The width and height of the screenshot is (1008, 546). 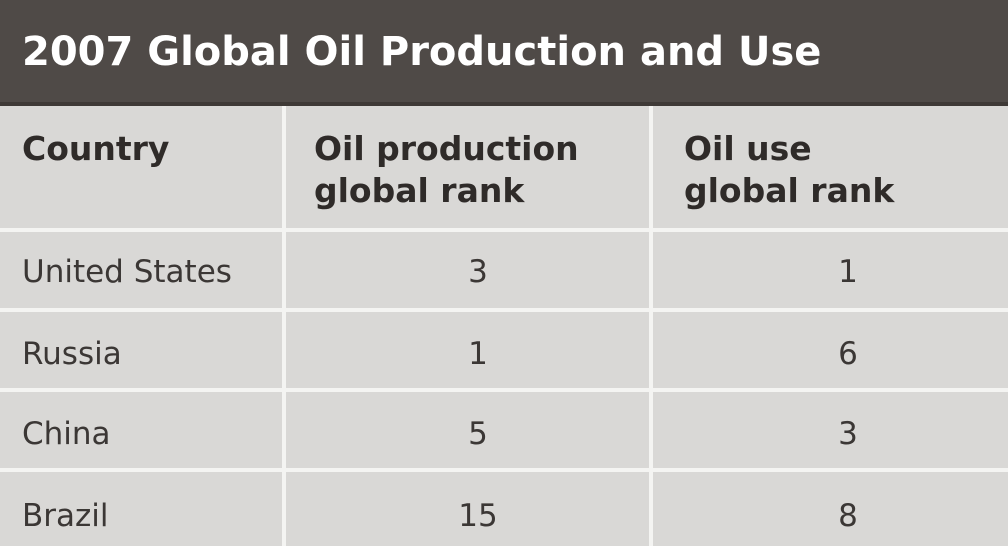 I want to click on cell-production-rank: 15, so click(x=478, y=516).